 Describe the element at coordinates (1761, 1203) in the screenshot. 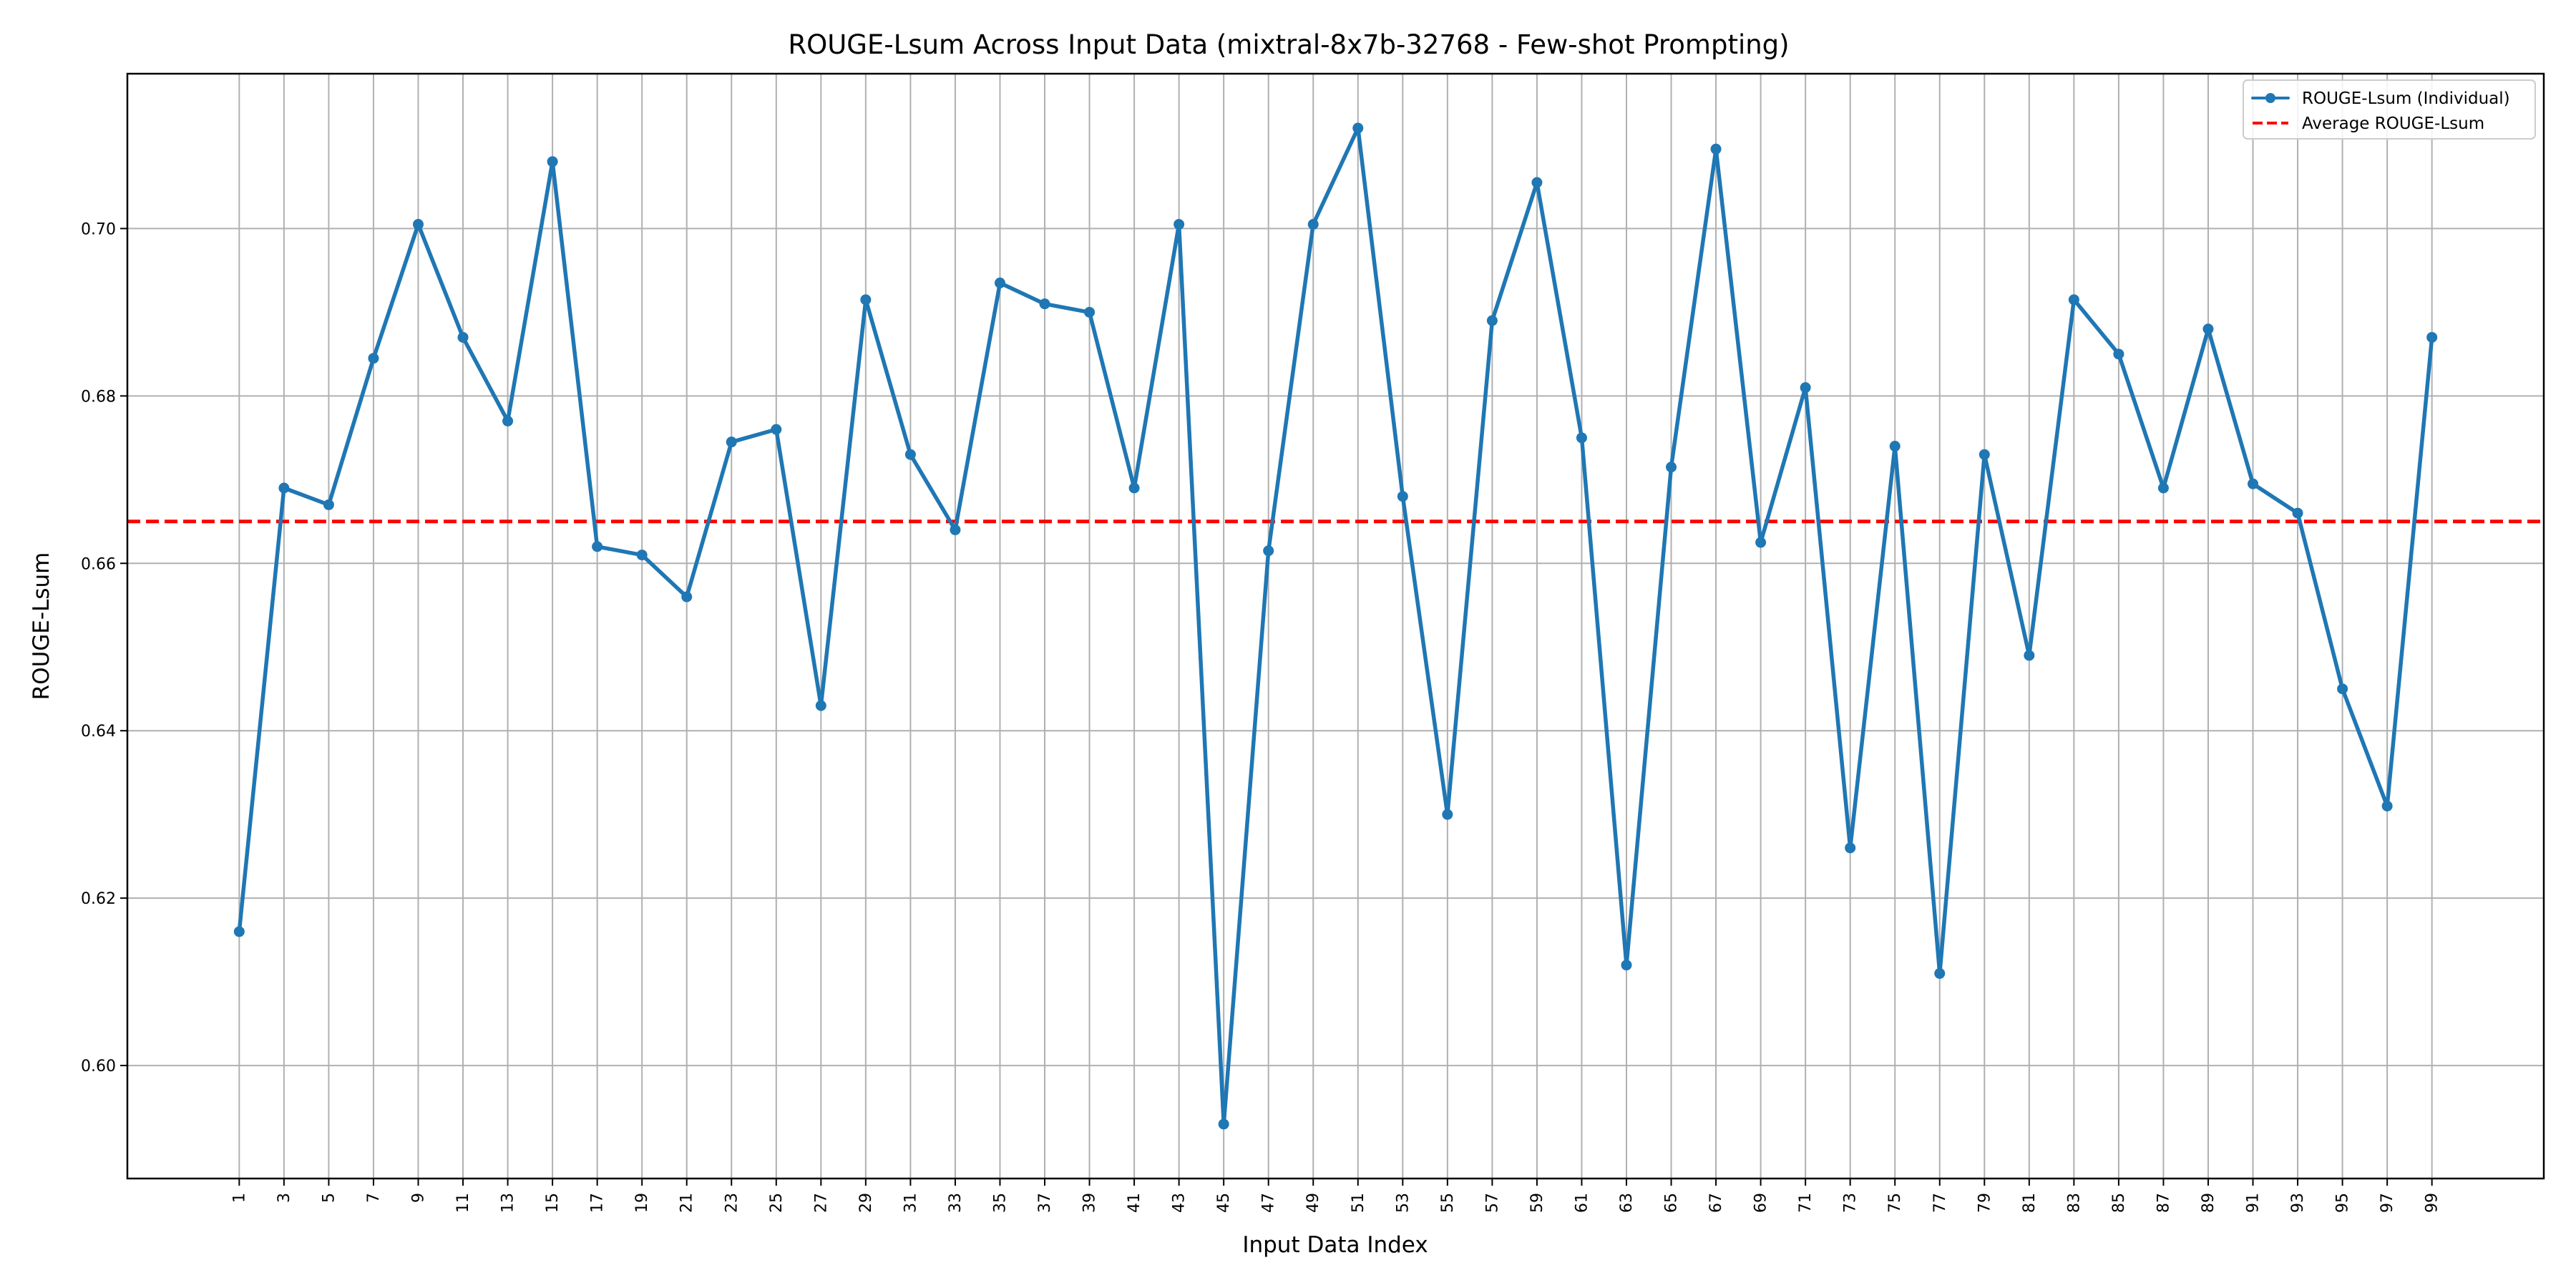

I see `x-tick-label: 69` at that location.